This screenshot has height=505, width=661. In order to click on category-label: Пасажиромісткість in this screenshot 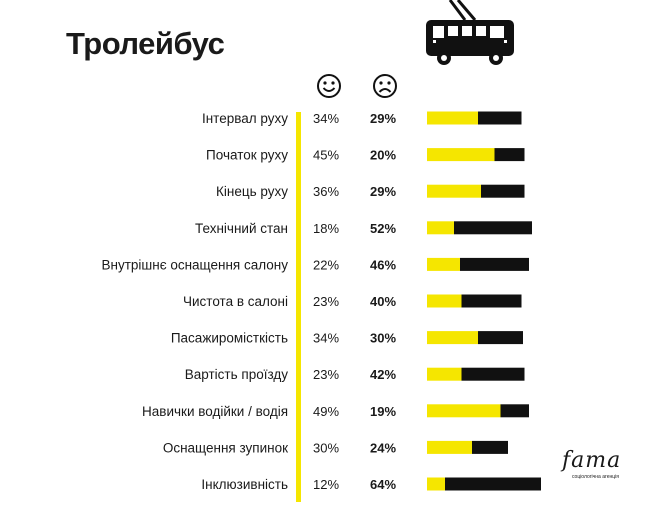, I will do `click(229, 338)`.